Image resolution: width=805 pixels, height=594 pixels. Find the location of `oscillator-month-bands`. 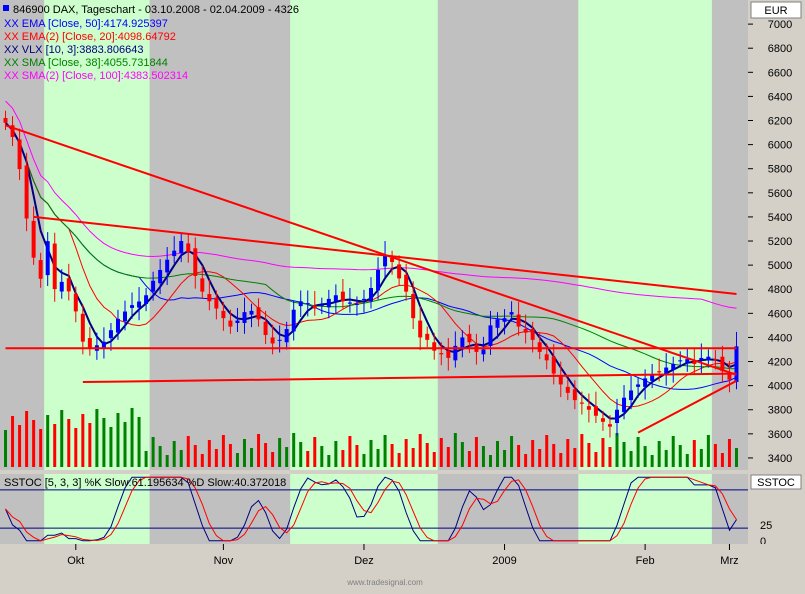

oscillator-month-bands is located at coordinates (378, 509).